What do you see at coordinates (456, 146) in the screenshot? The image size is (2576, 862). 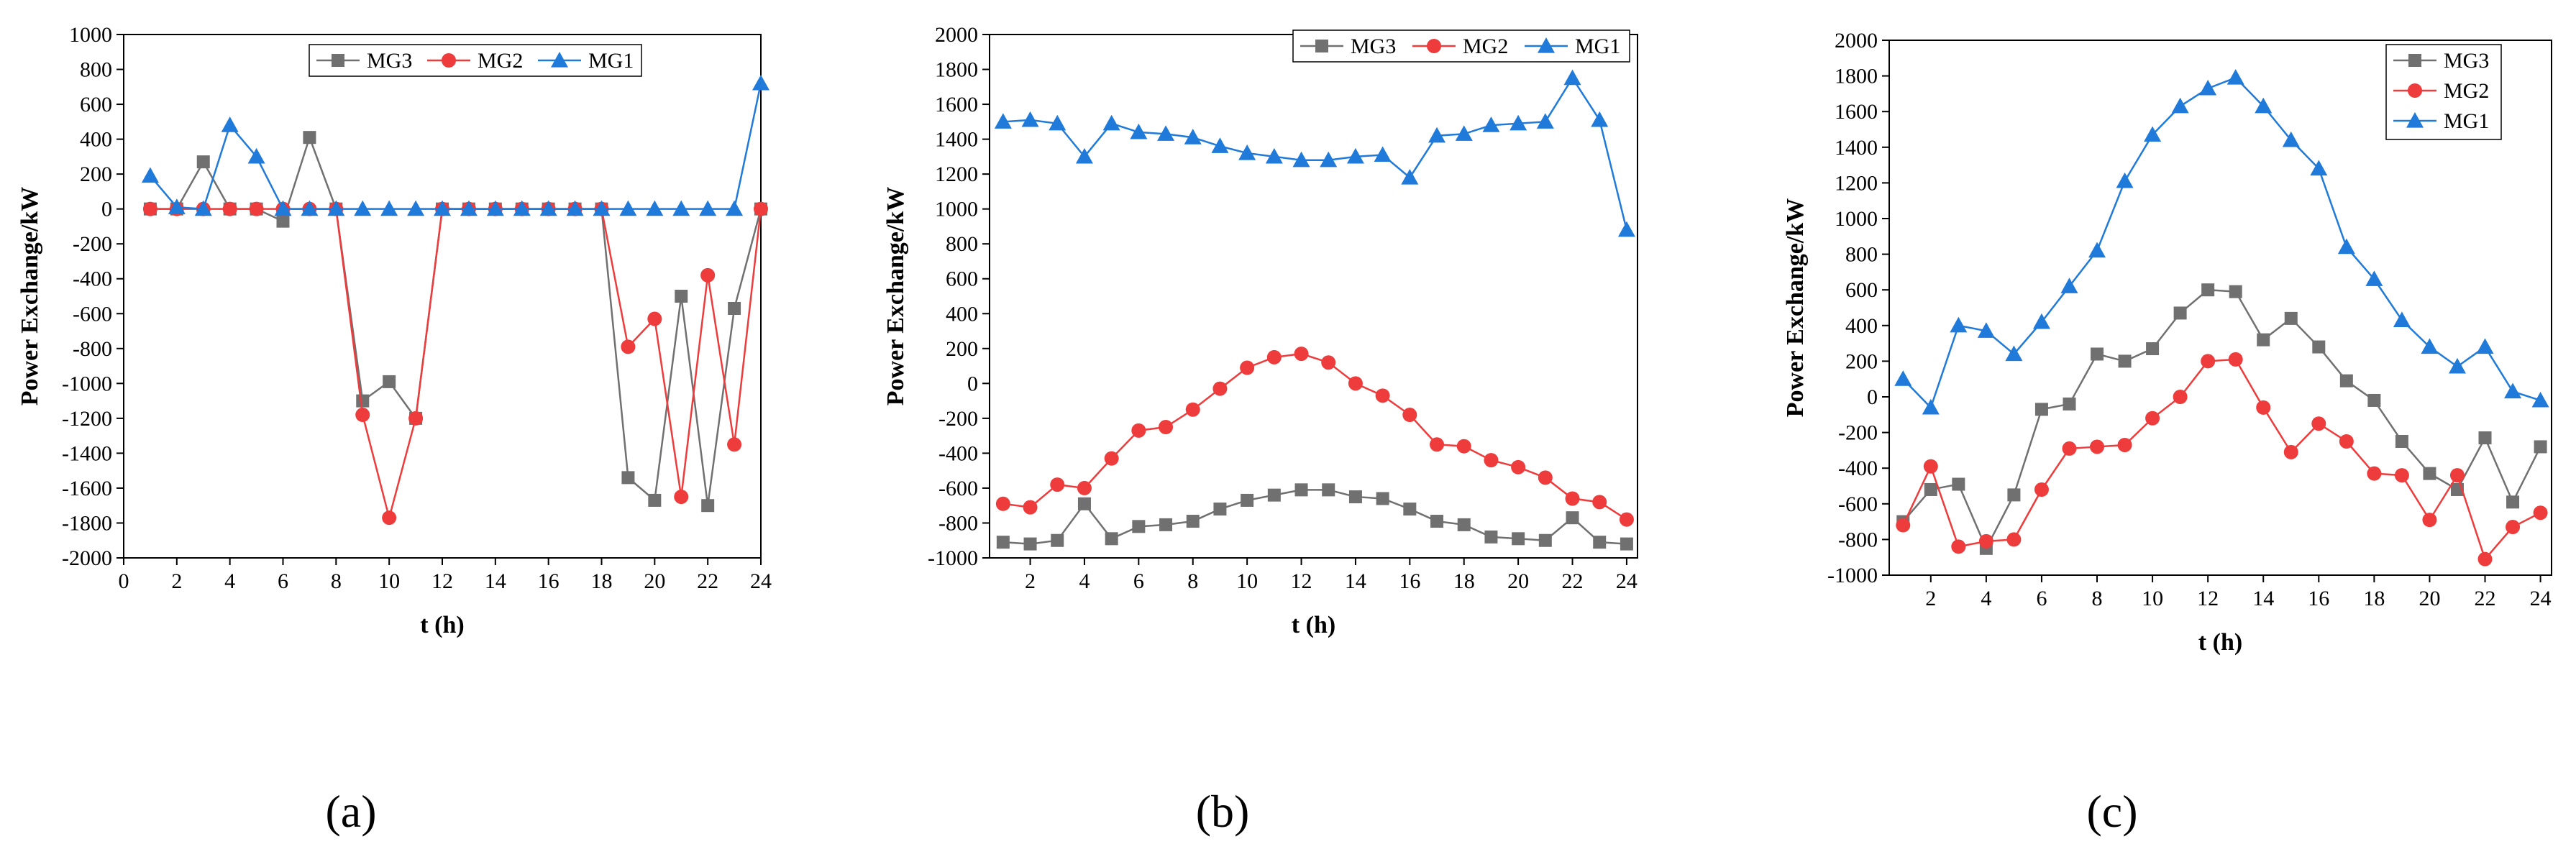 I see `series-line-mg1` at bounding box center [456, 146].